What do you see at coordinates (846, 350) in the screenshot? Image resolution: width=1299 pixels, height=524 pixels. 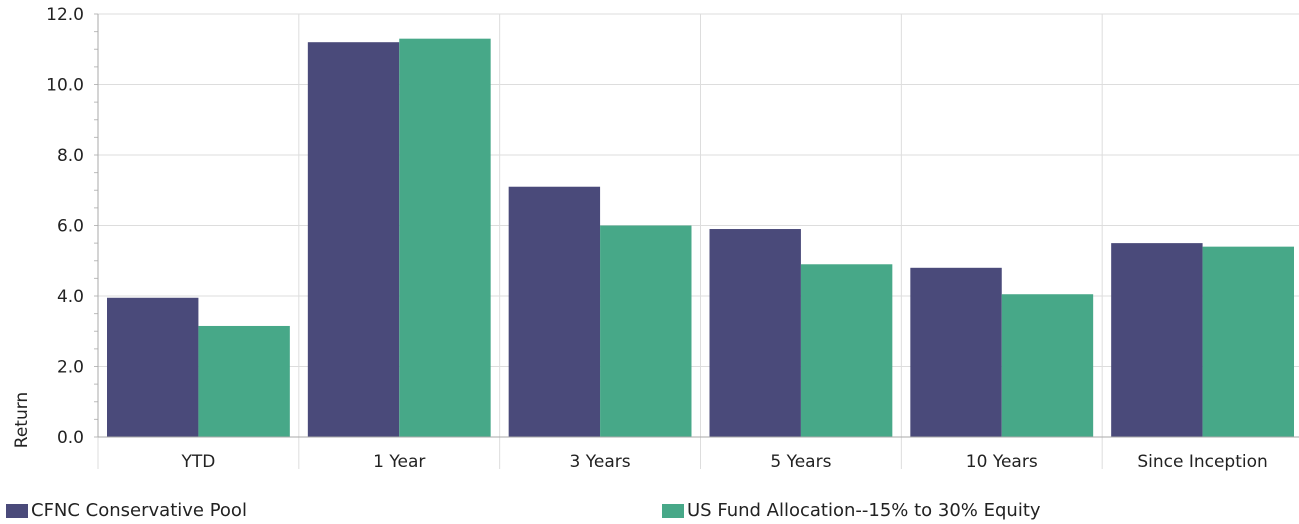 I see `bar-series-2-5-years` at bounding box center [846, 350].